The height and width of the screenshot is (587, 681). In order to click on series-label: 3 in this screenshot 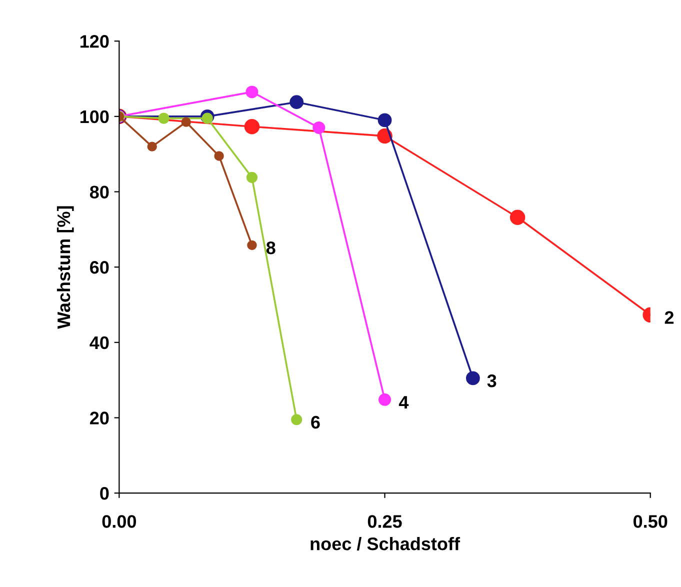, I will do `click(491, 381)`.